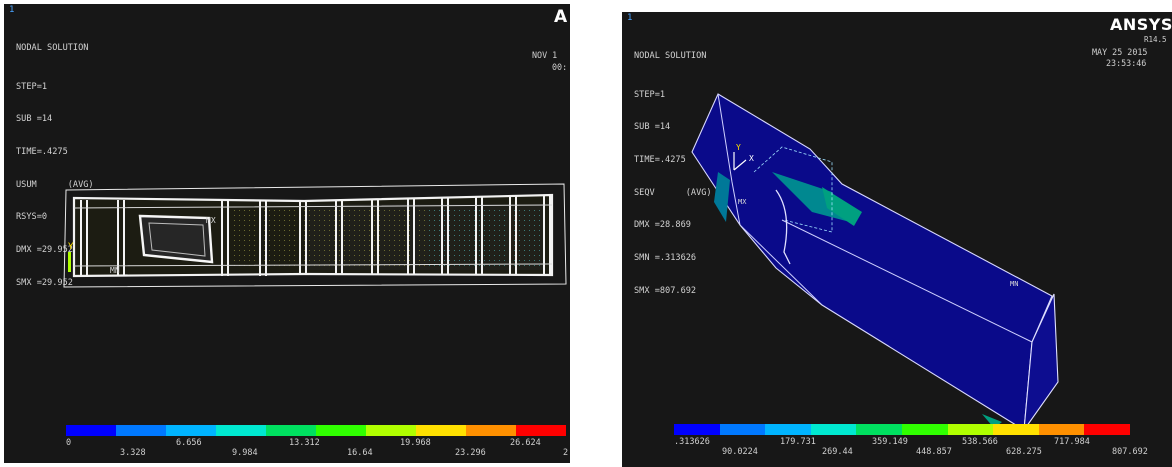  I want to click on info-line: DMX =29.952, so click(44, 250).